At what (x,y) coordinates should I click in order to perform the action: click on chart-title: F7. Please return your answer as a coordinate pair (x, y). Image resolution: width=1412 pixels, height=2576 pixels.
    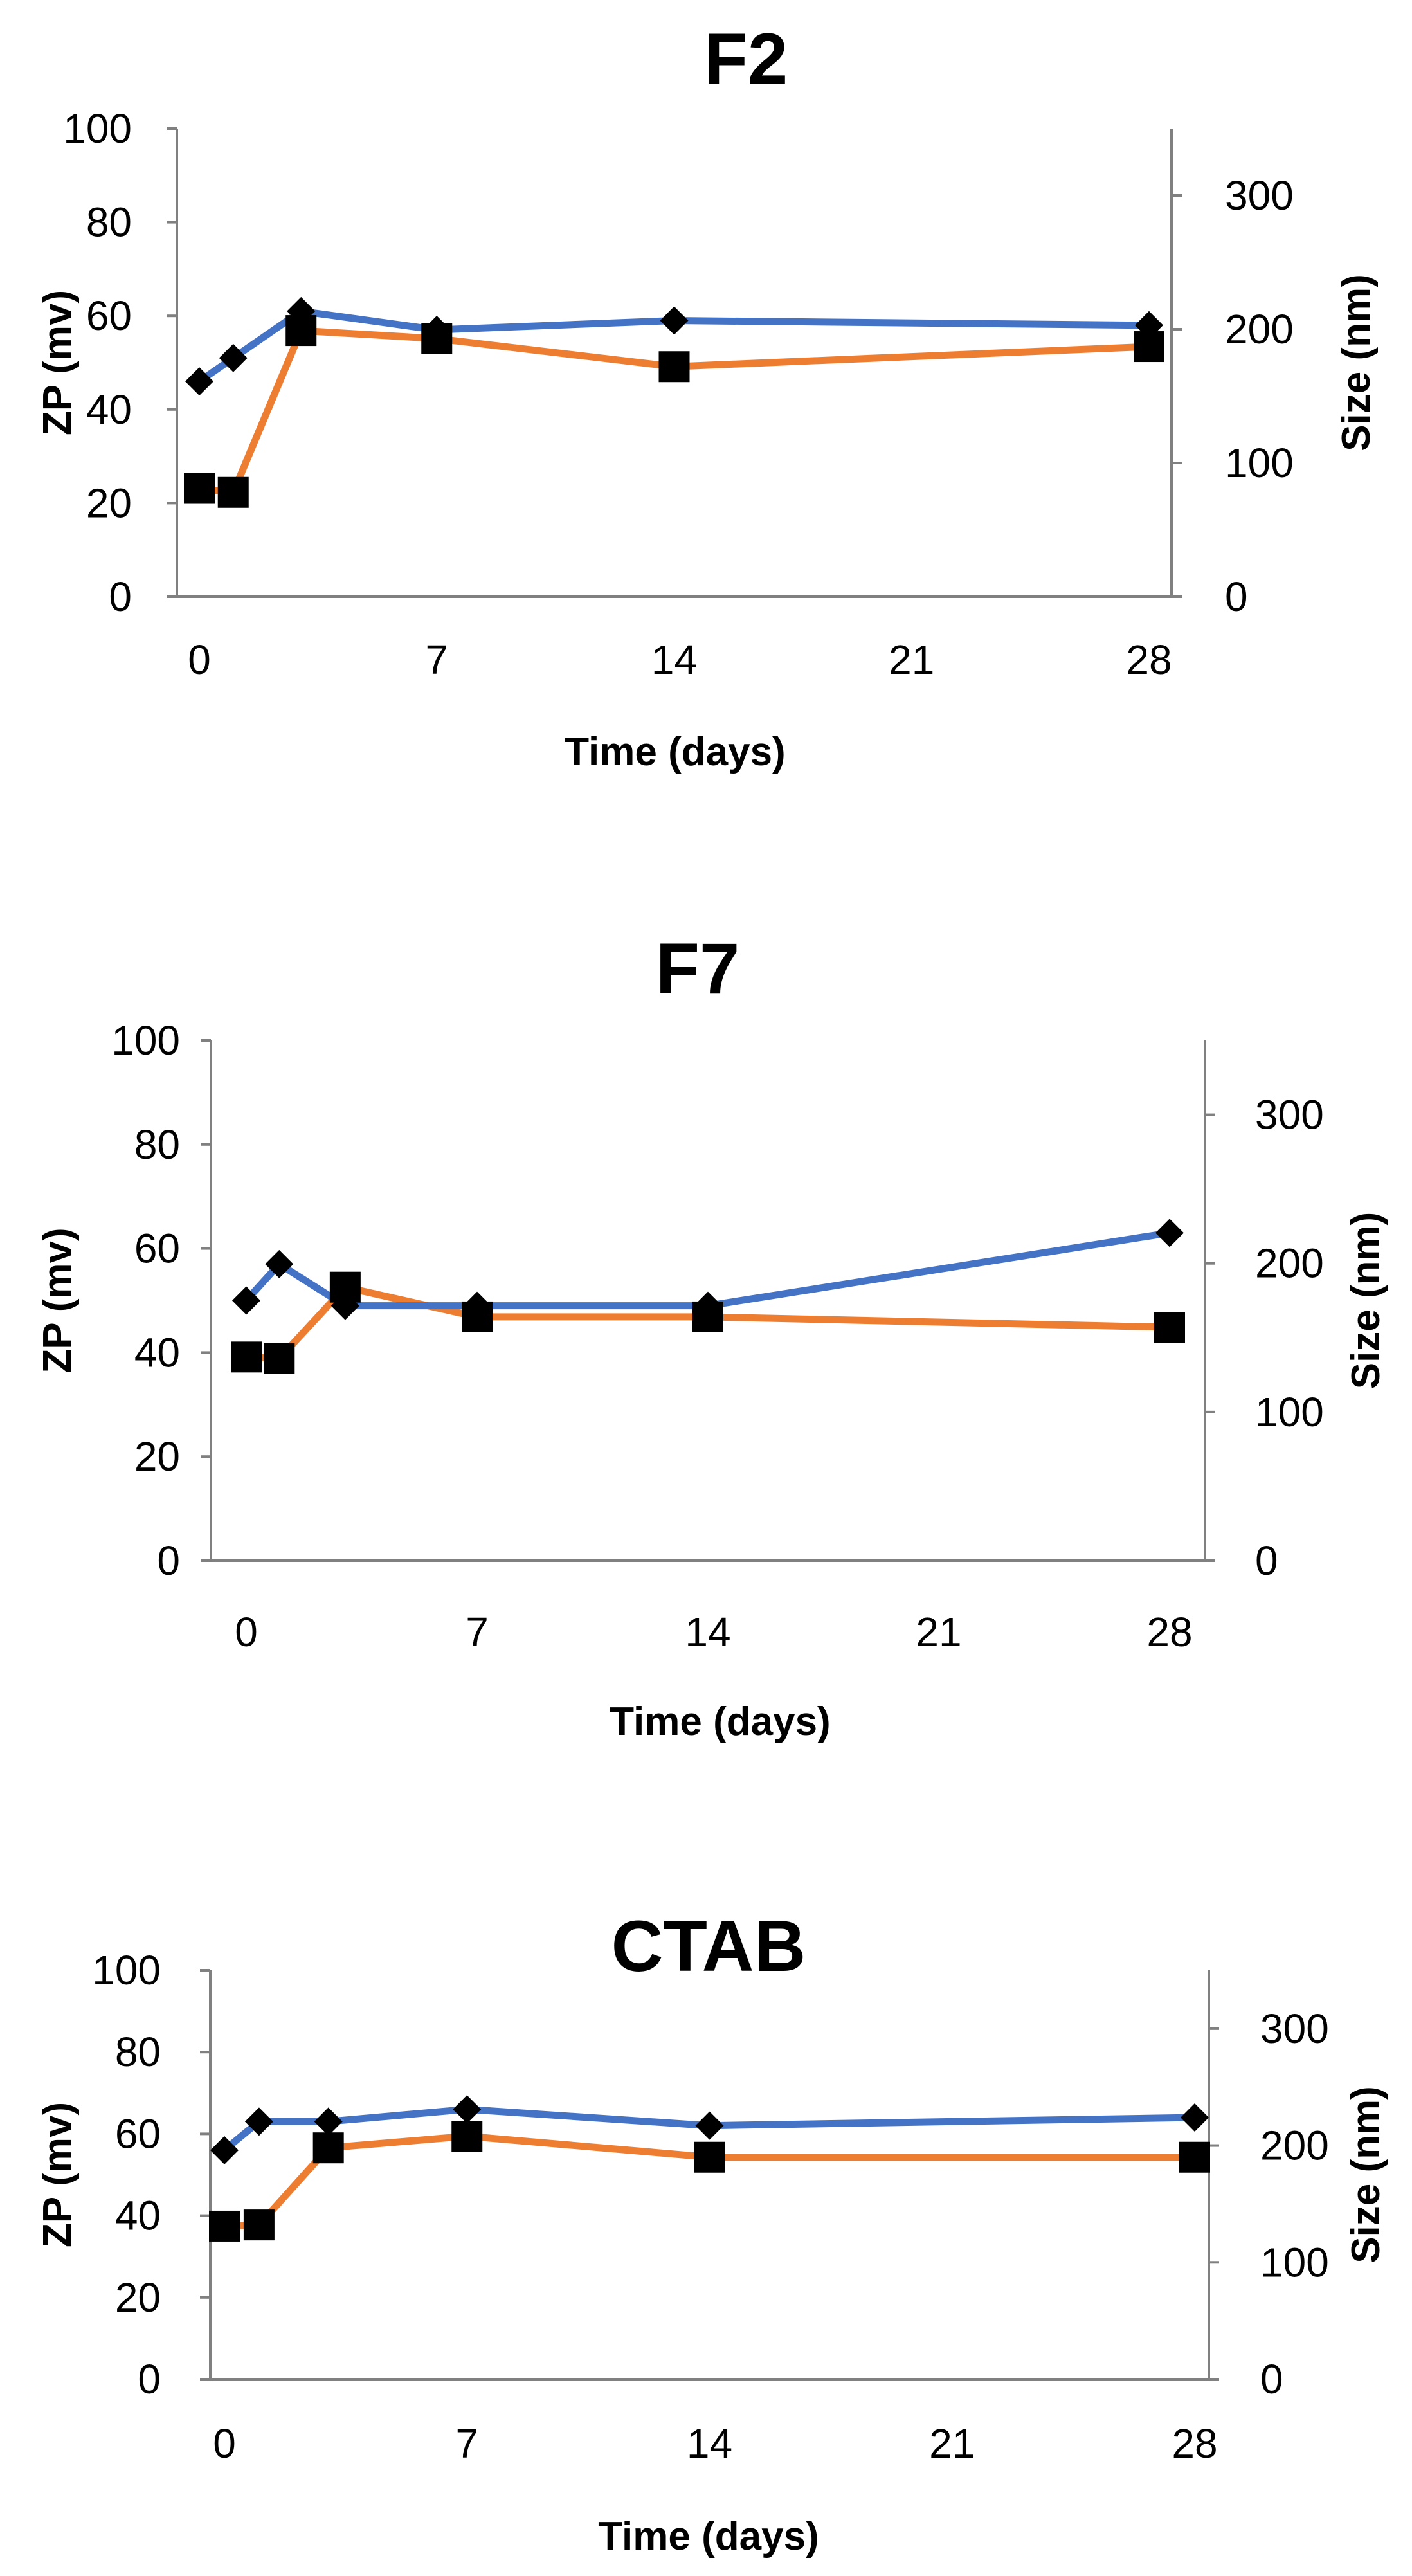
    Looking at the image, I should click on (698, 969).